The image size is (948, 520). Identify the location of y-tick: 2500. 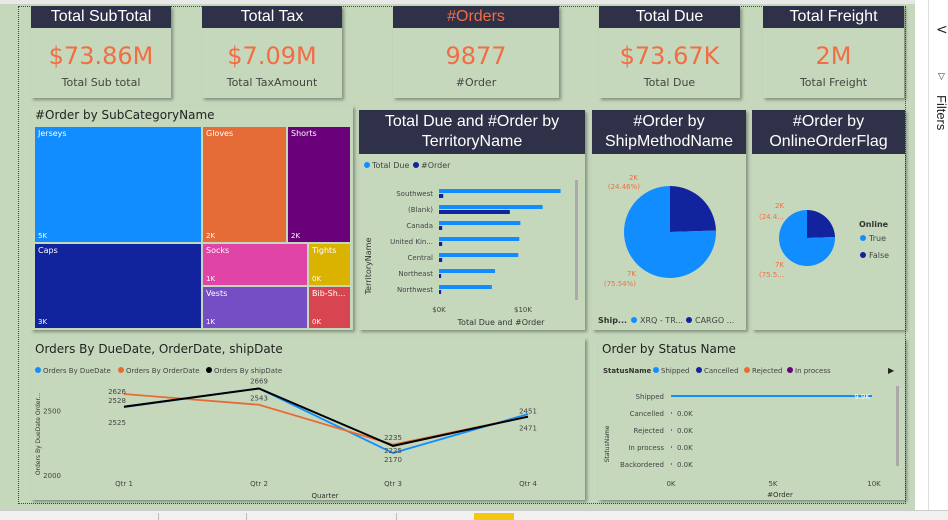
(52, 411).